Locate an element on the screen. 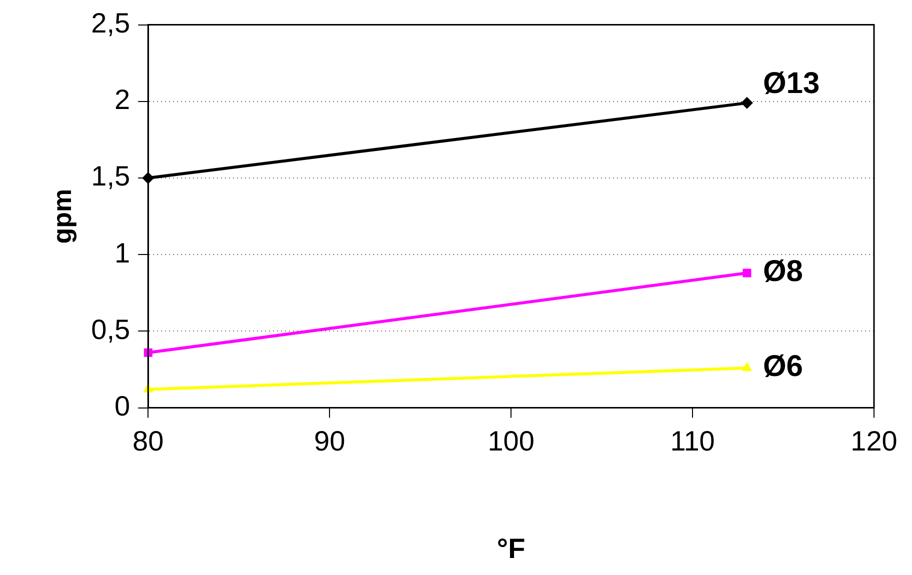  series-label: Ø13 is located at coordinates (791, 83).